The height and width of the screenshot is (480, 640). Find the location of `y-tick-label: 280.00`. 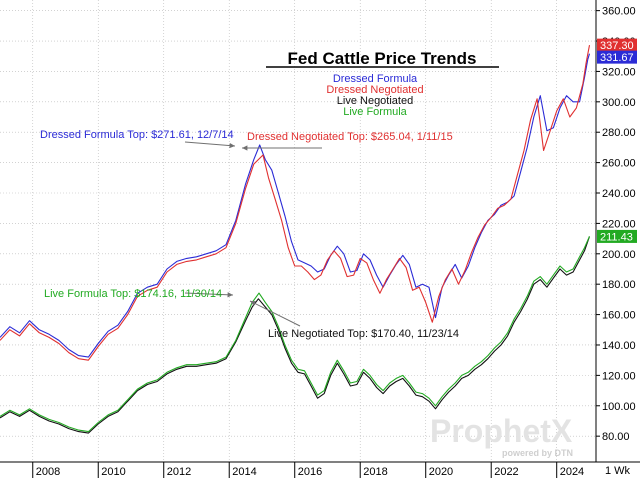

y-tick-label: 280.00 is located at coordinates (619, 133).